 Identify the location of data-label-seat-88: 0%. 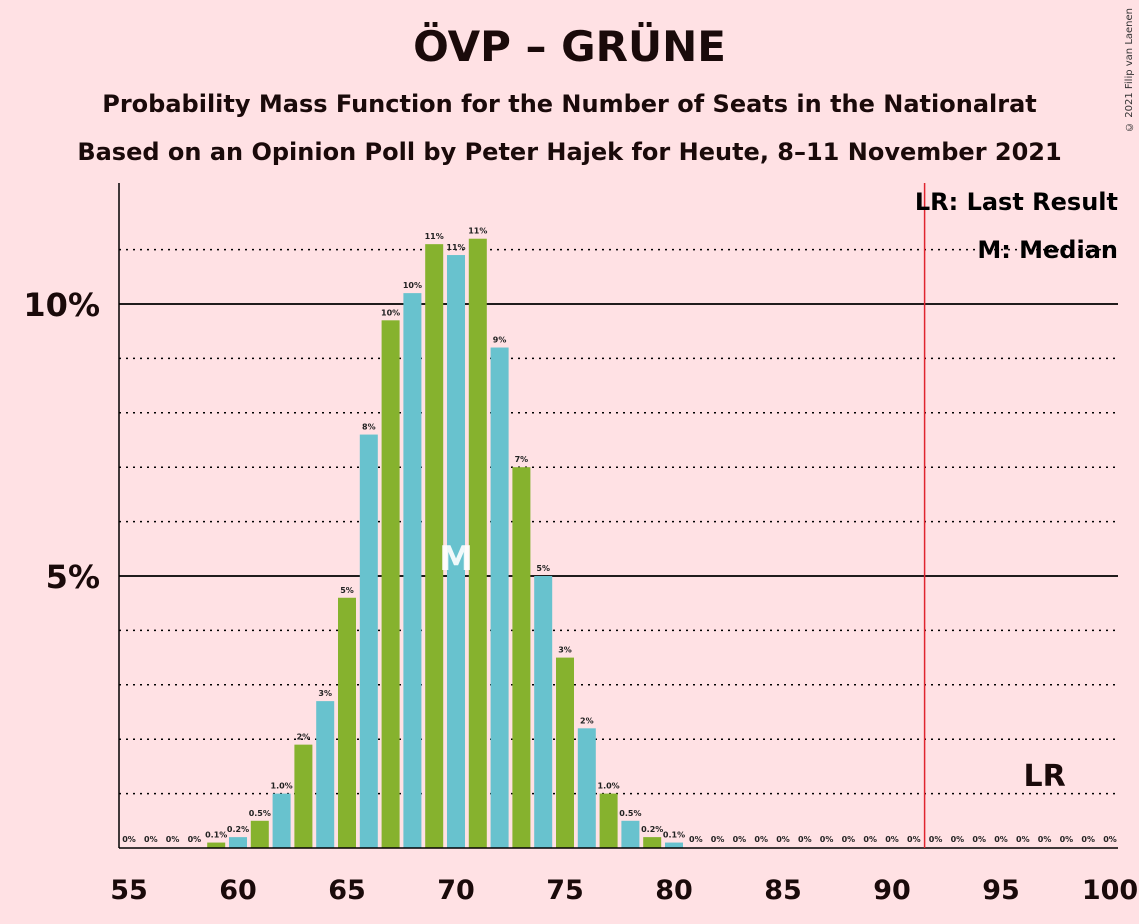
(849, 839).